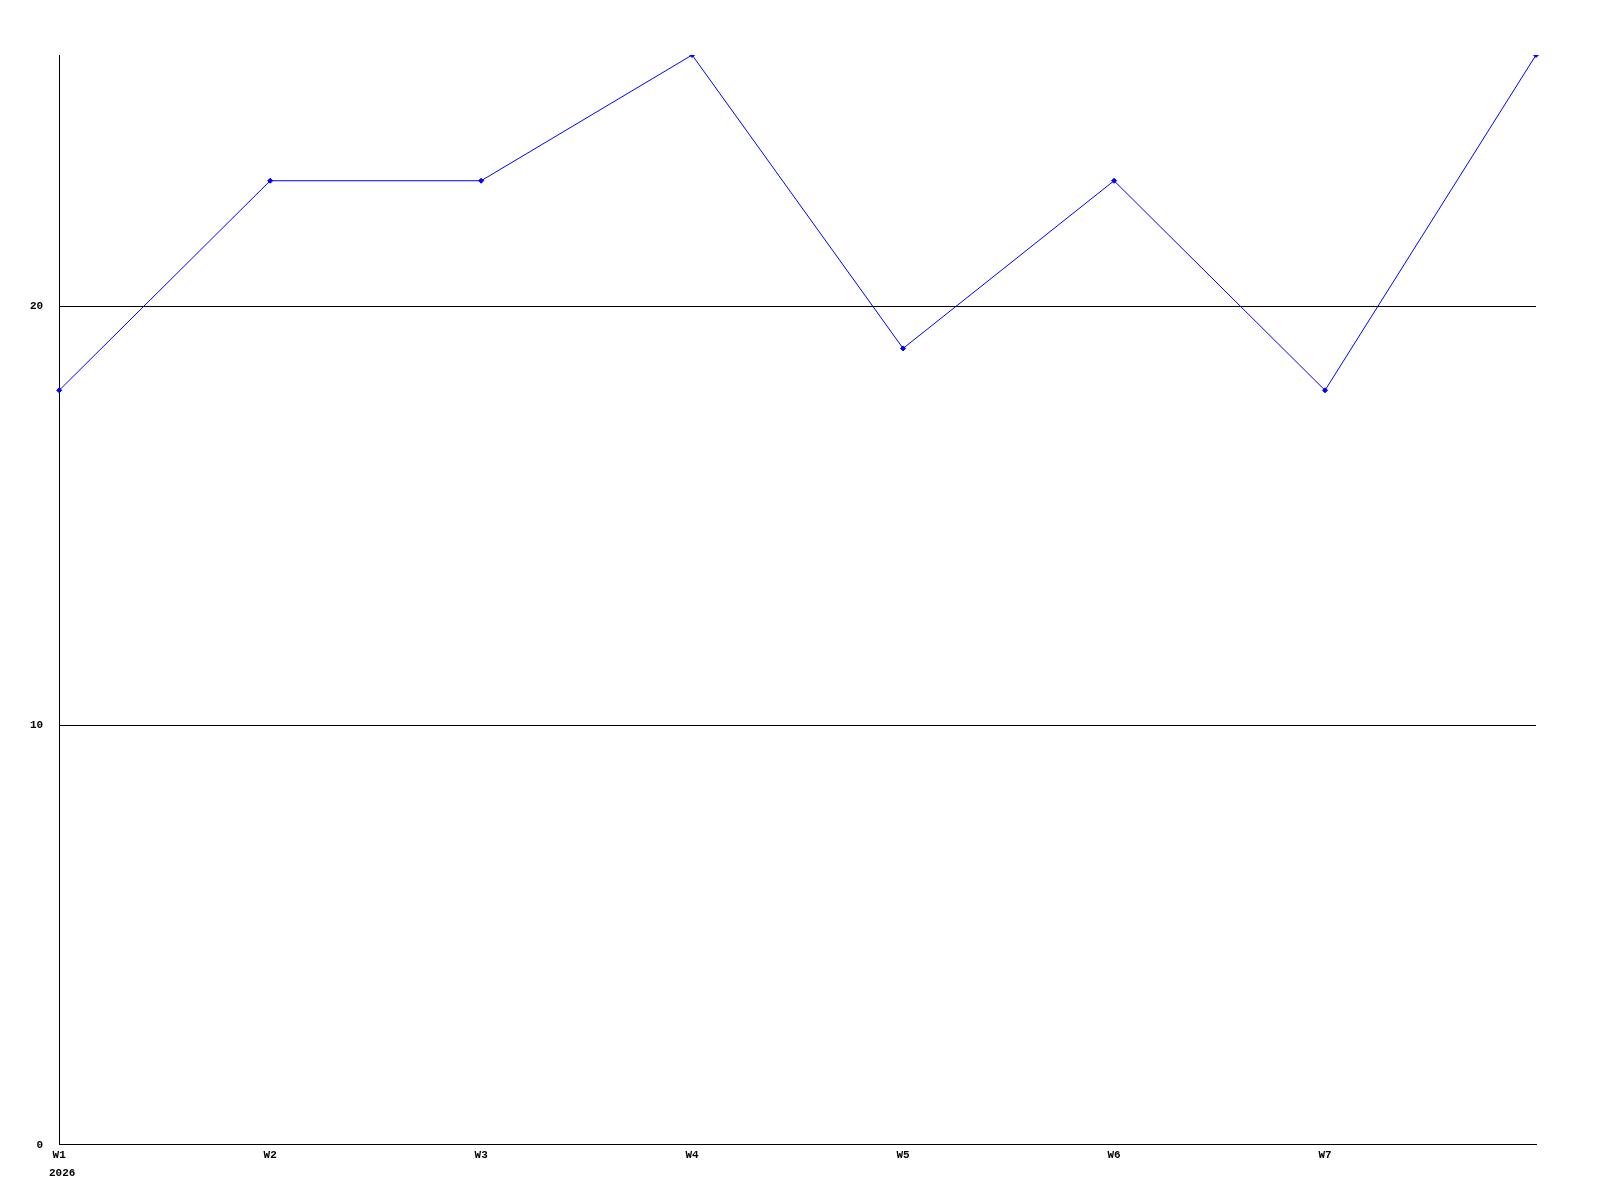 This screenshot has height=1200, width=1600. I want to click on x-tick-label: W7, so click(1325, 1155).